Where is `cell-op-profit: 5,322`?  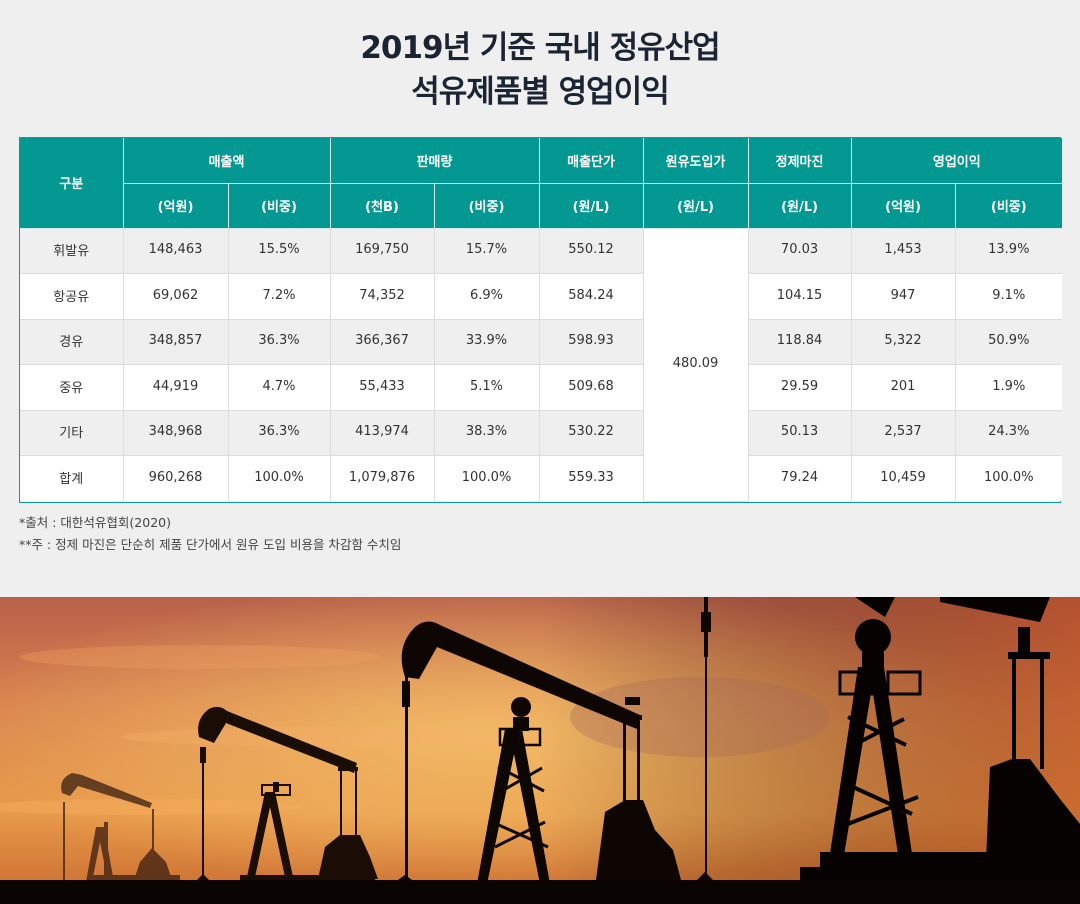 cell-op-profit: 5,322 is located at coordinates (903, 341).